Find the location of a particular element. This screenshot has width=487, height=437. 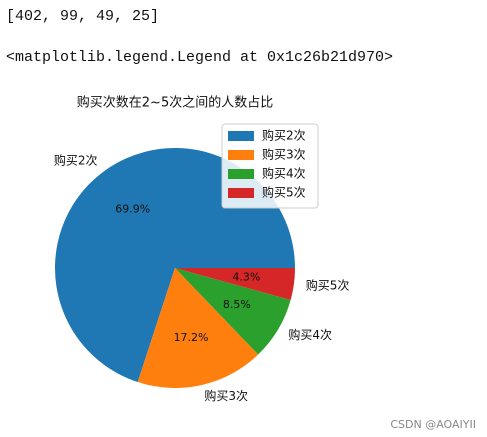

wedge-label: 购买3次 is located at coordinates (226, 395).